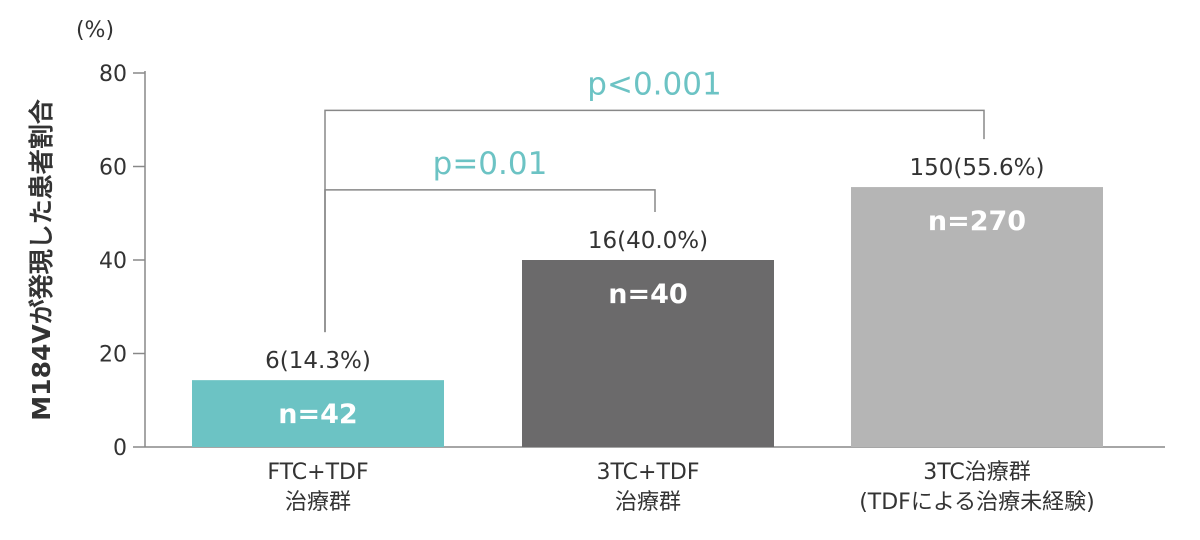 This screenshot has height=540, width=1200. I want to click on category-label: 3TC+TDF, so click(648, 472).